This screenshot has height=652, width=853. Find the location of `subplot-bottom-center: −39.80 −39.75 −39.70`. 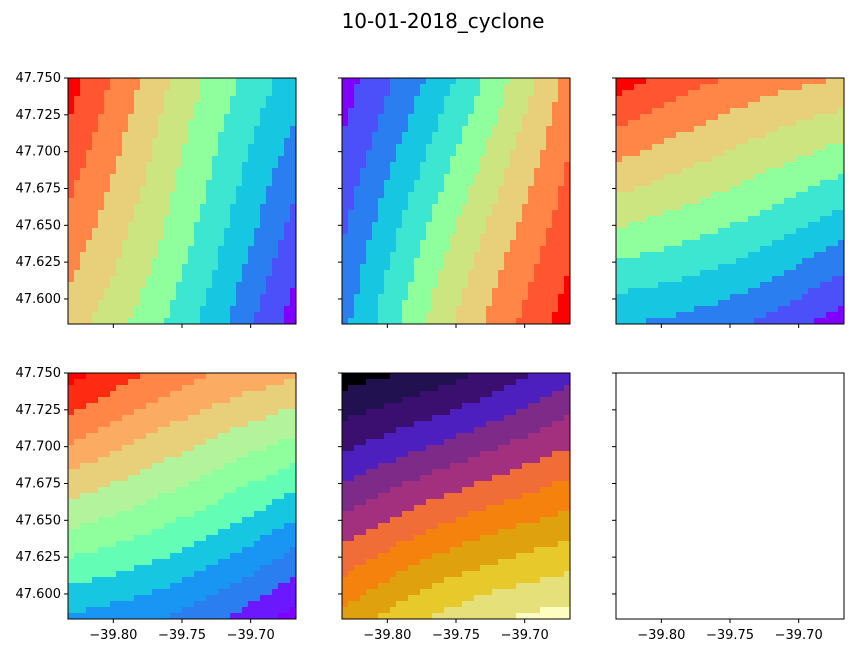

subplot-bottom-center: −39.80 −39.75 −39.70 is located at coordinates (454, 507).